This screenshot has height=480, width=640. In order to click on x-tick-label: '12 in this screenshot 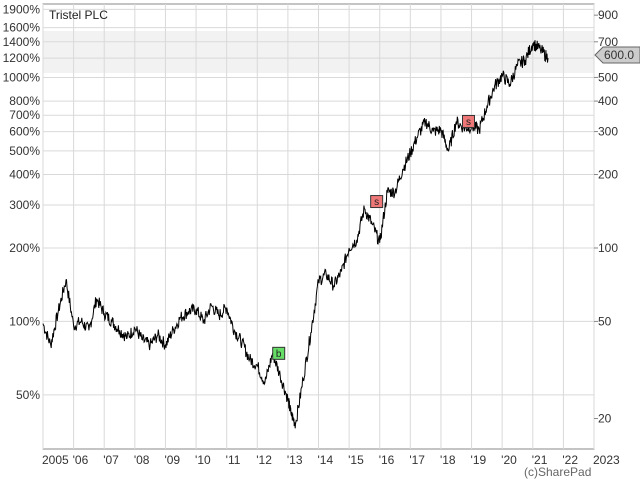, I will do `click(264, 460)`.